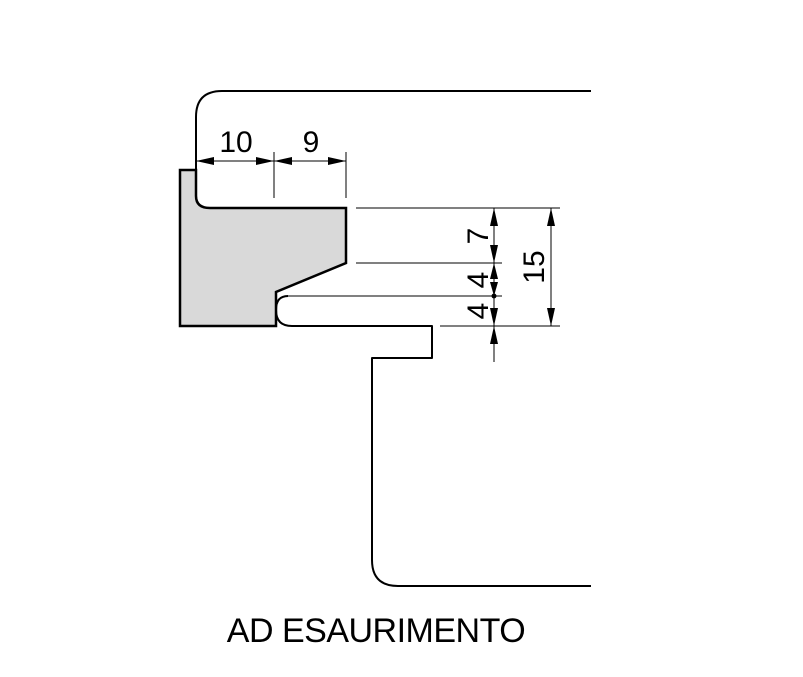 This screenshot has width=803, height=677. What do you see at coordinates (551, 317) in the screenshot?
I see `arrow-total-bottom` at bounding box center [551, 317].